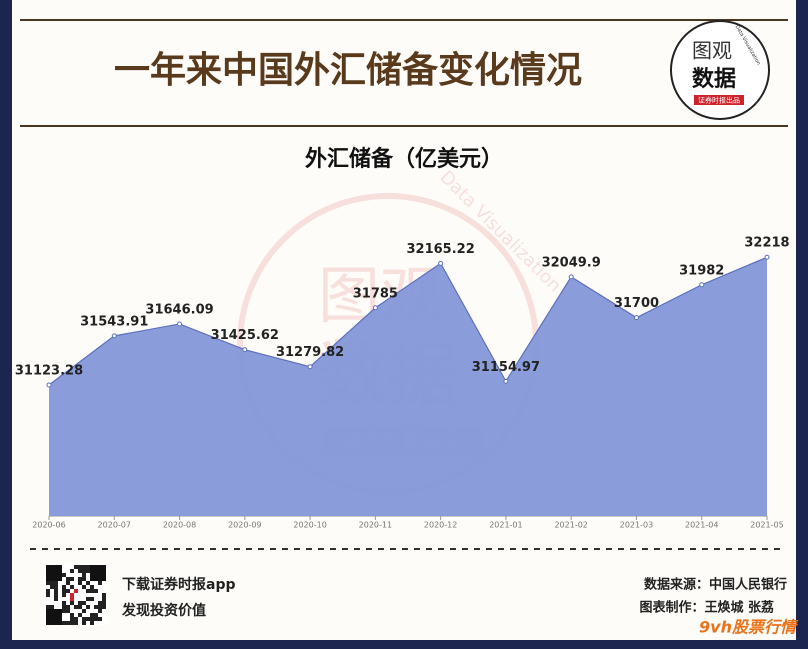 This screenshot has height=649, width=808. Describe the element at coordinates (114, 525) in the screenshot. I see `x-tick-label: 2020-07` at that location.